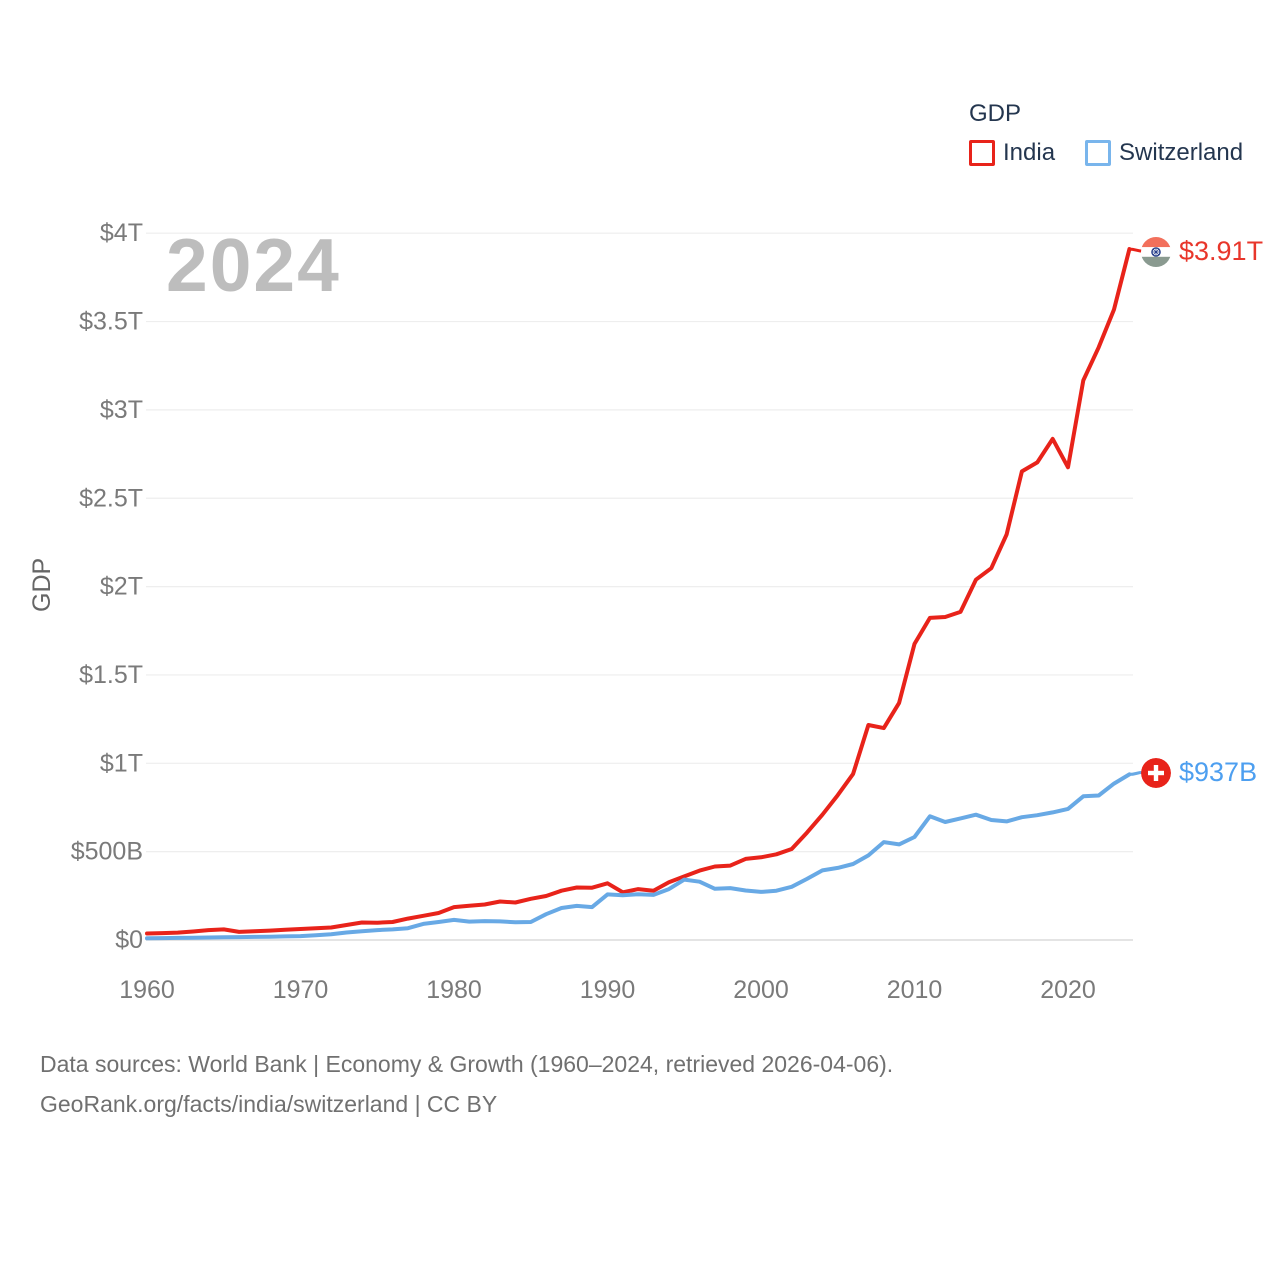  Describe the element at coordinates (129, 940) in the screenshot. I see `y-tick-label: $0` at that location.